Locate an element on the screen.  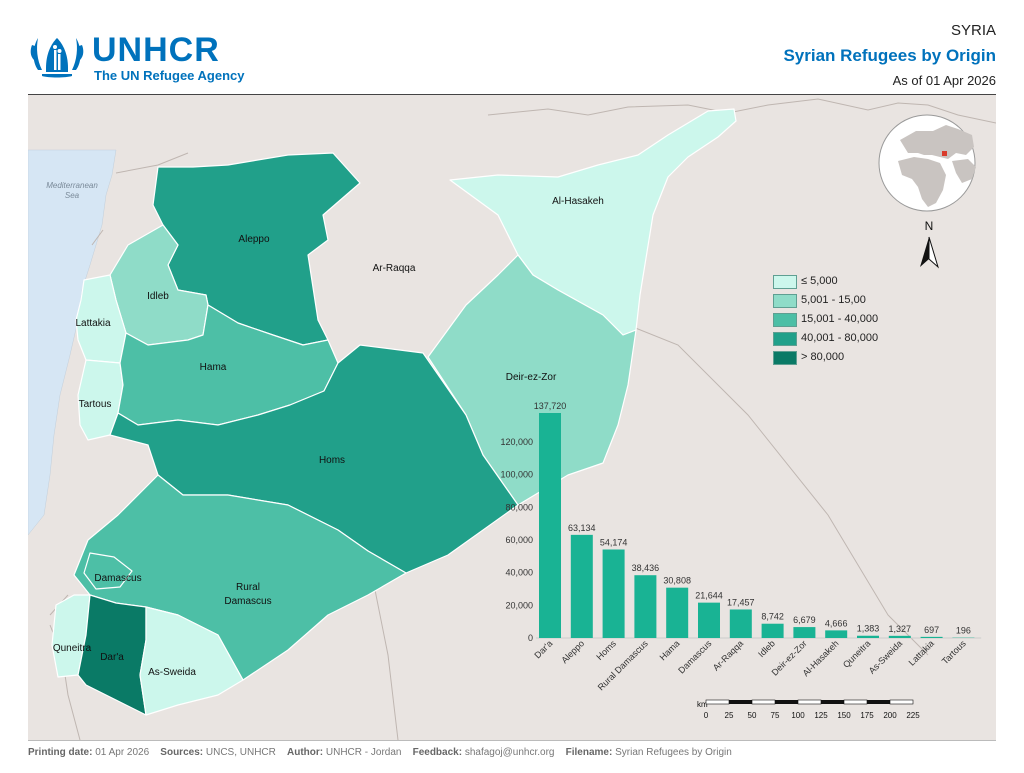
label-rural-damascus-2: Damascus is located at coordinates (247, 601).